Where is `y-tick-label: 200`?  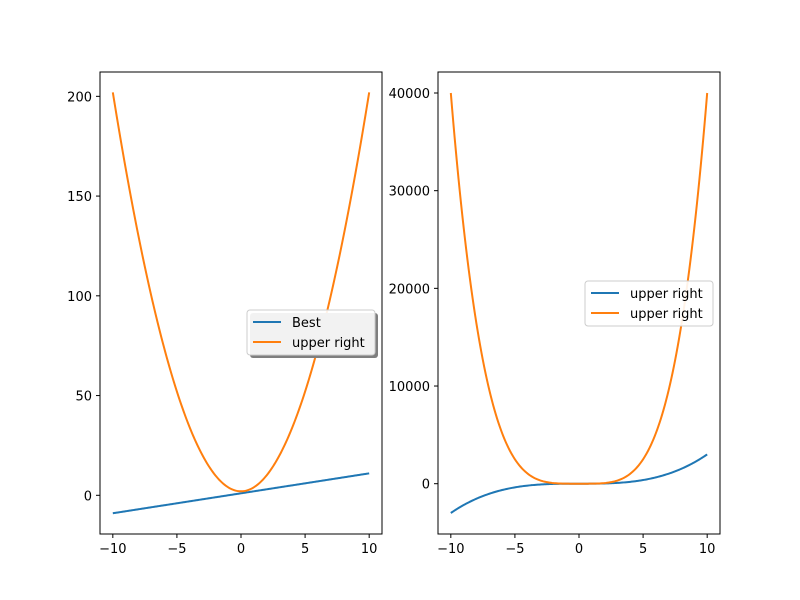
y-tick-label: 200 is located at coordinates (79, 97).